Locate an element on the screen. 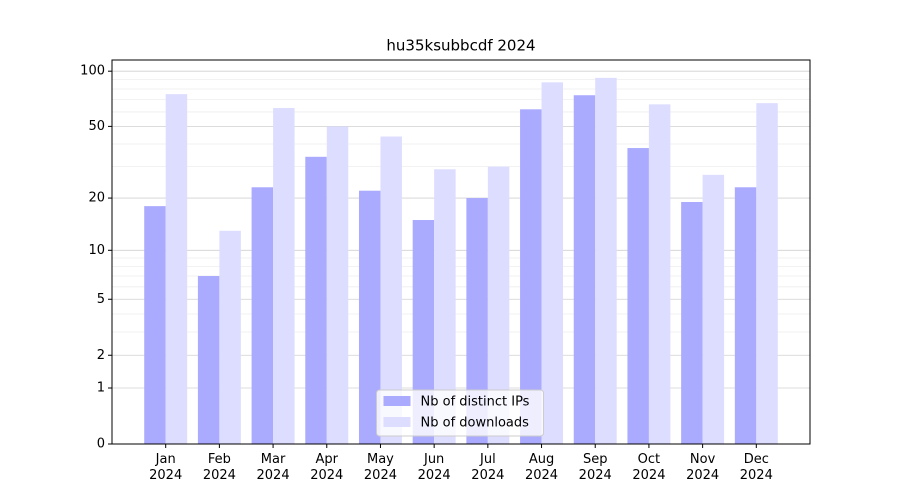  x-tick-label: Dec 2024 is located at coordinates (756, 467).